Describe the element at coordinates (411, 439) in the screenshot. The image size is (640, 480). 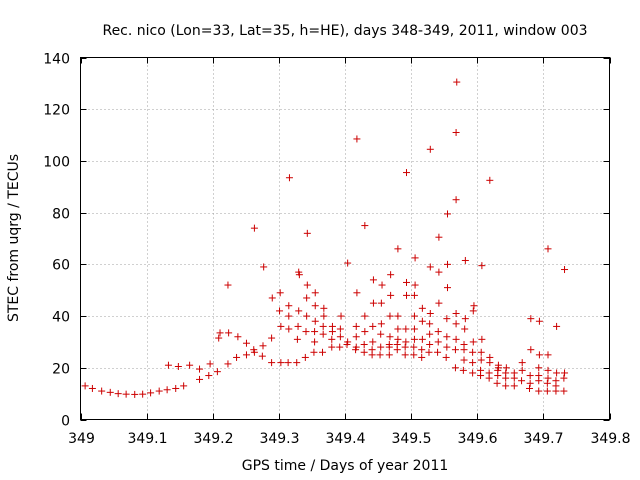
I see `x-tick-label: 349.5` at that location.